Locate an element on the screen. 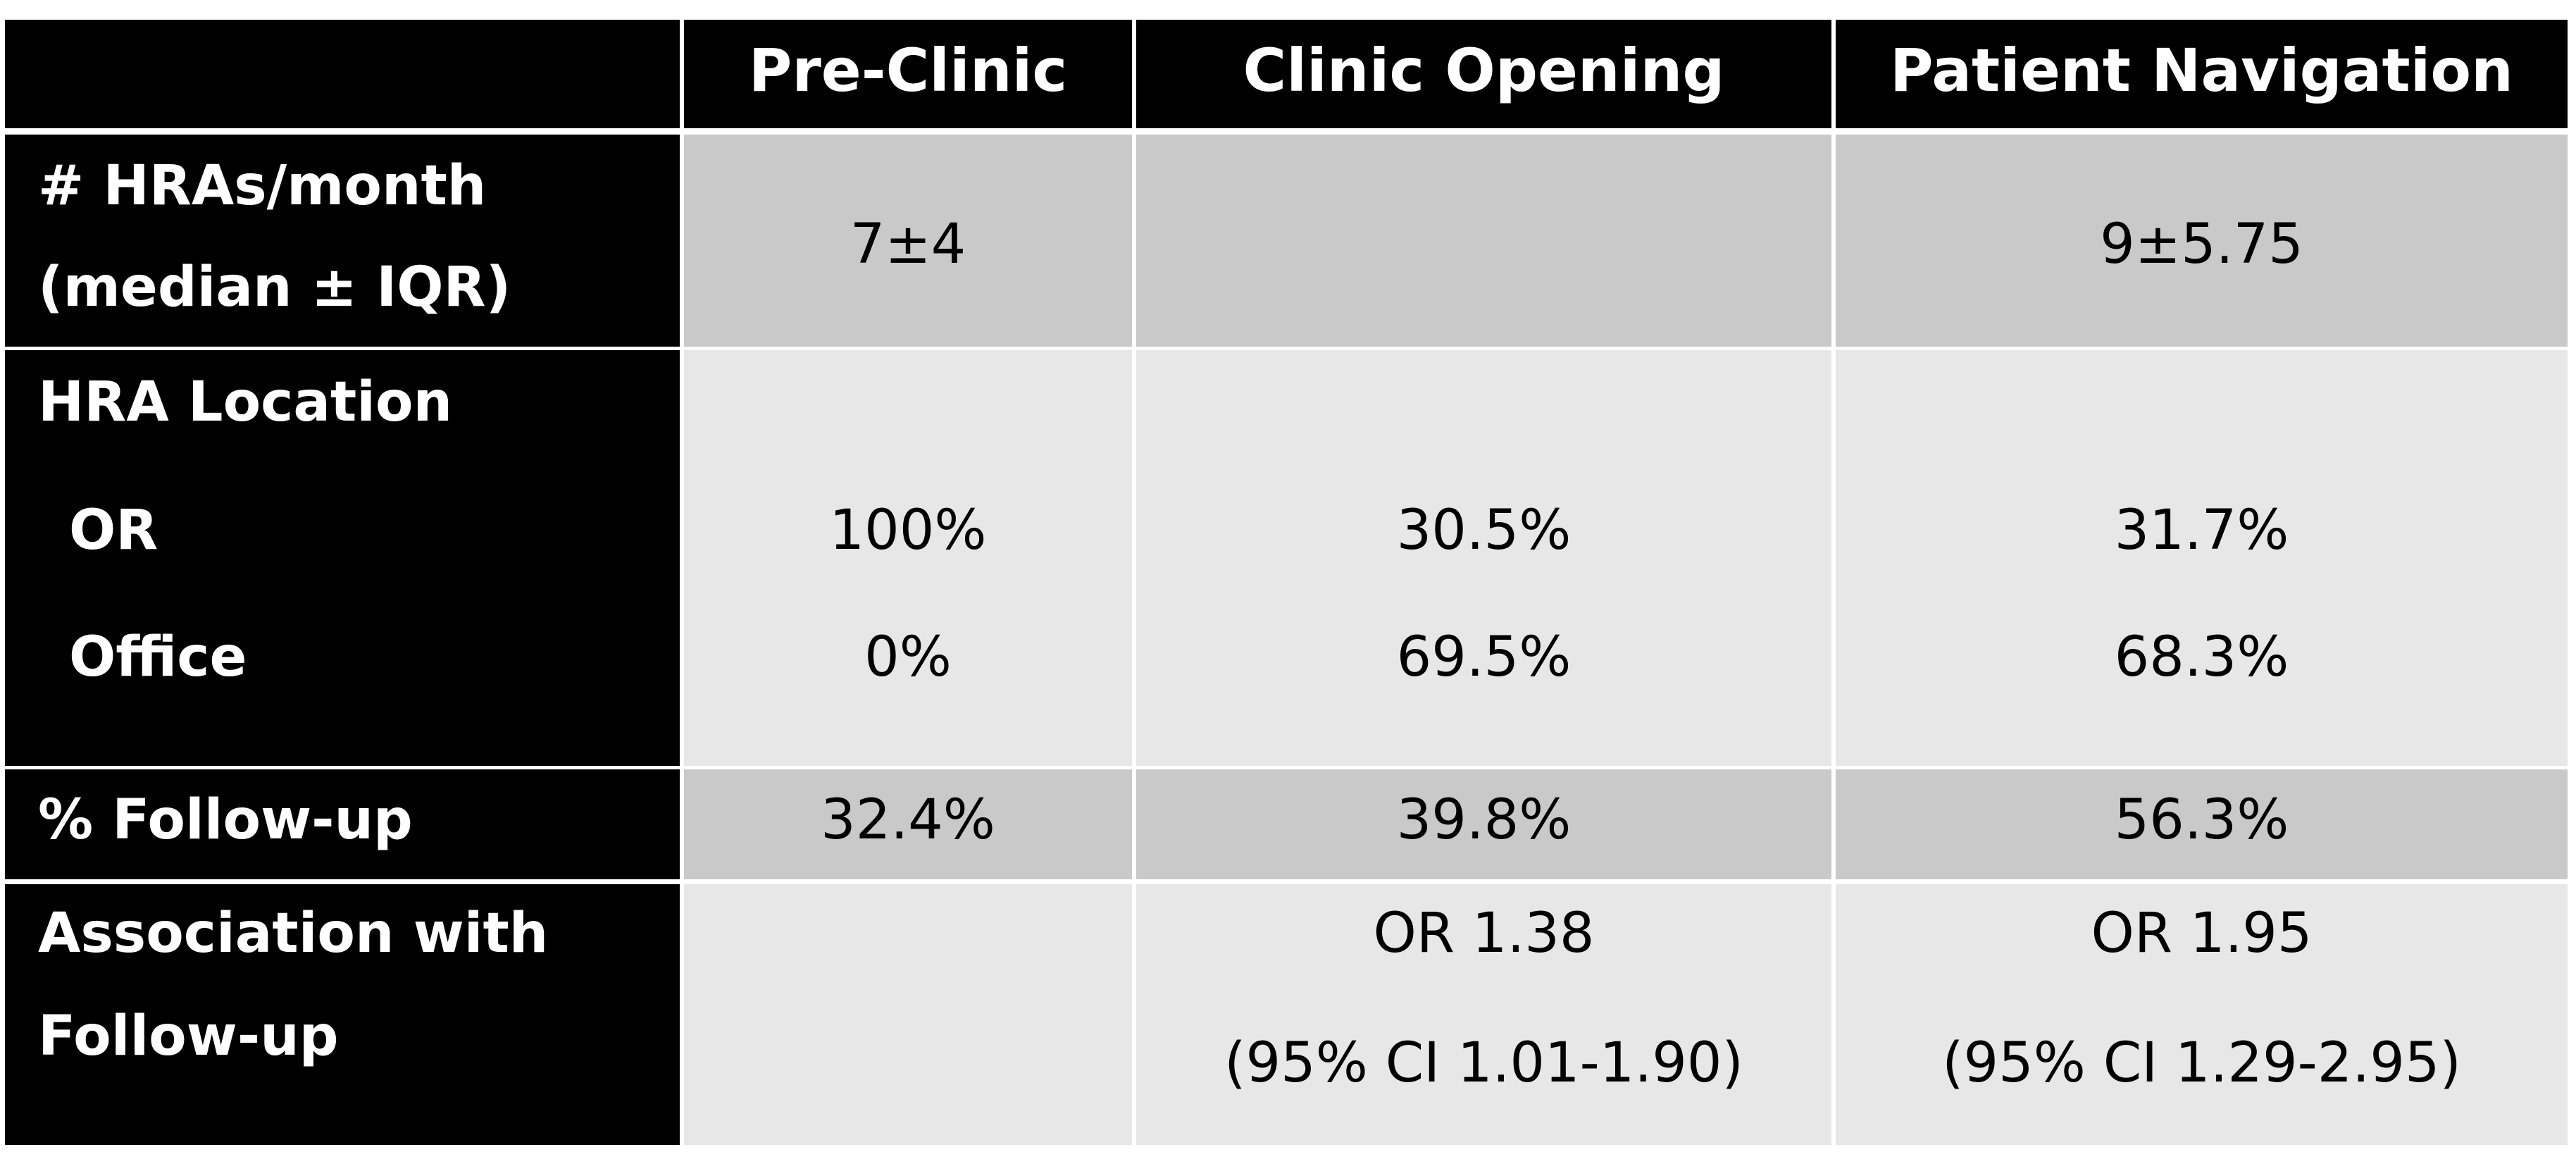  cell-value: 32.4% is located at coordinates (908, 820).